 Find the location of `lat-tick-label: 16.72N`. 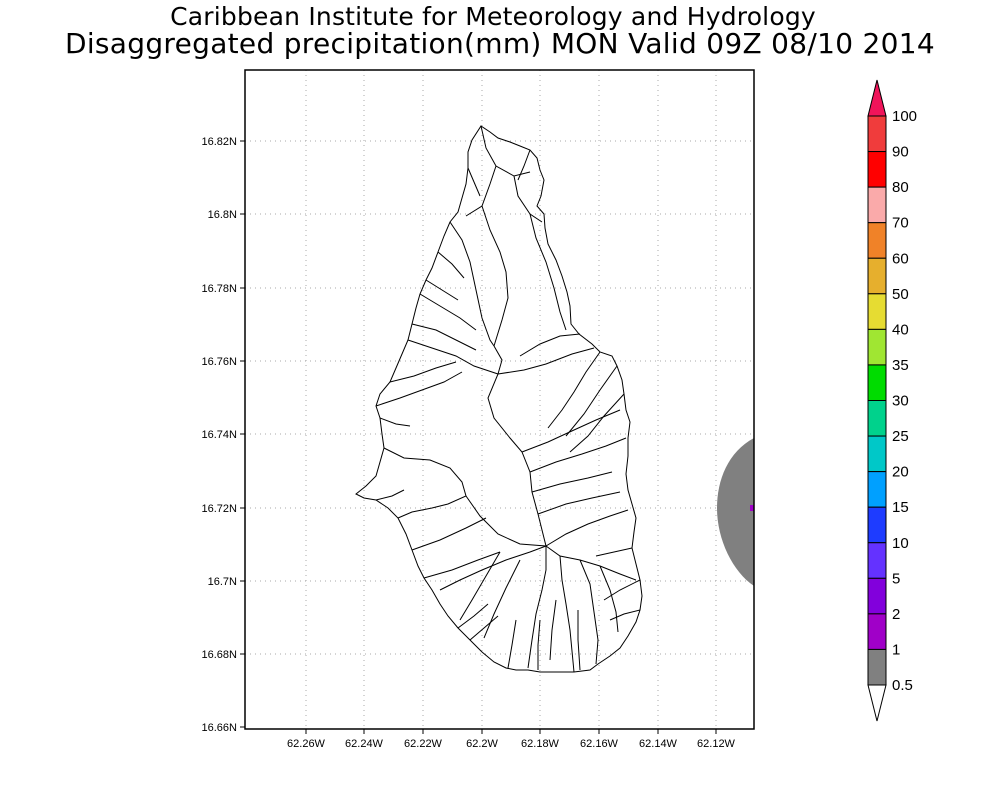

lat-tick-label: 16.72N is located at coordinates (220, 509).